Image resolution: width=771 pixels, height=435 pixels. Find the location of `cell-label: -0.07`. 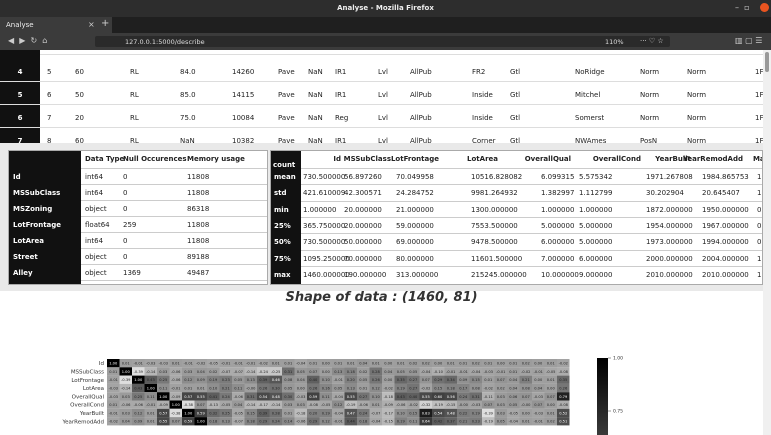

cell-label: -0.07 is located at coordinates (225, 372).